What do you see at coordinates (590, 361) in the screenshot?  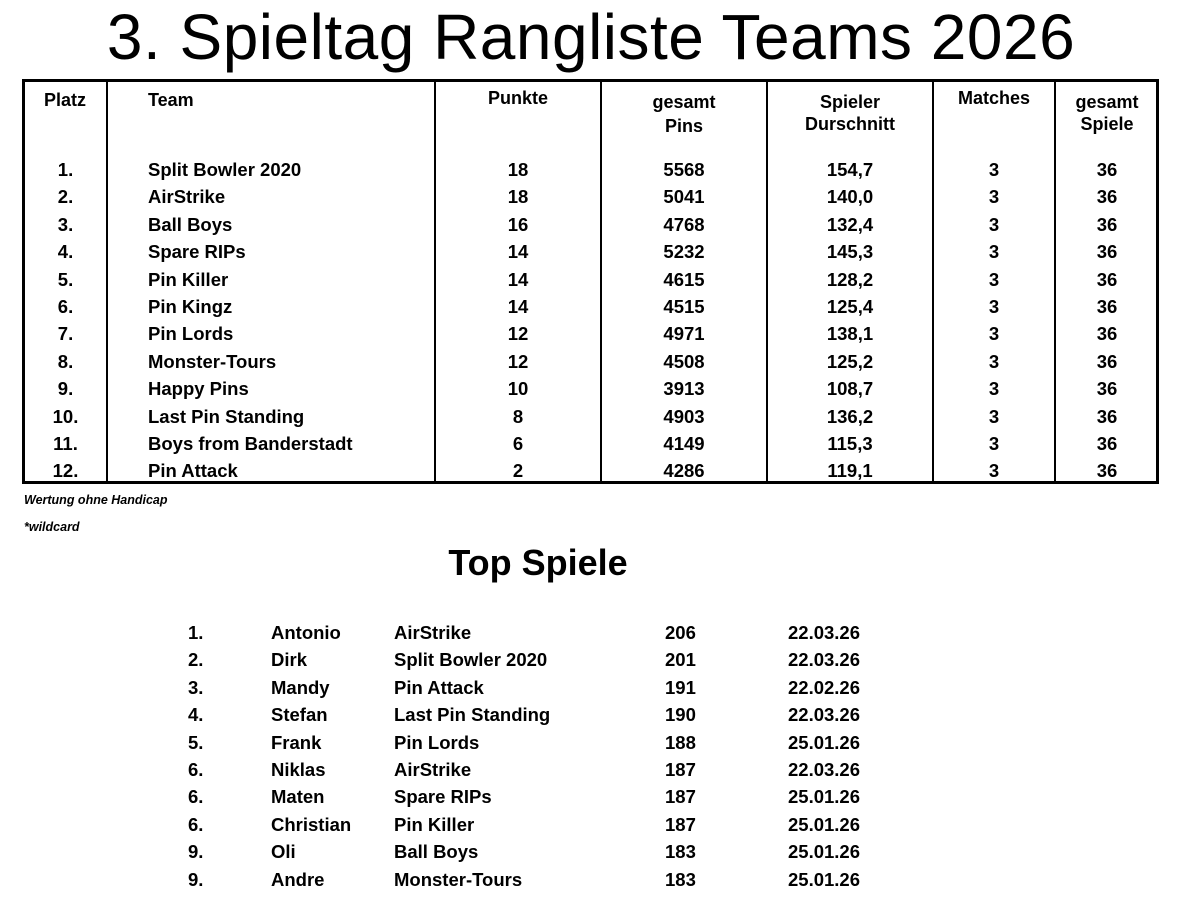 I see `table-row: 8. Monster-Tours 12 4508 125,2 3 36` at bounding box center [590, 361].